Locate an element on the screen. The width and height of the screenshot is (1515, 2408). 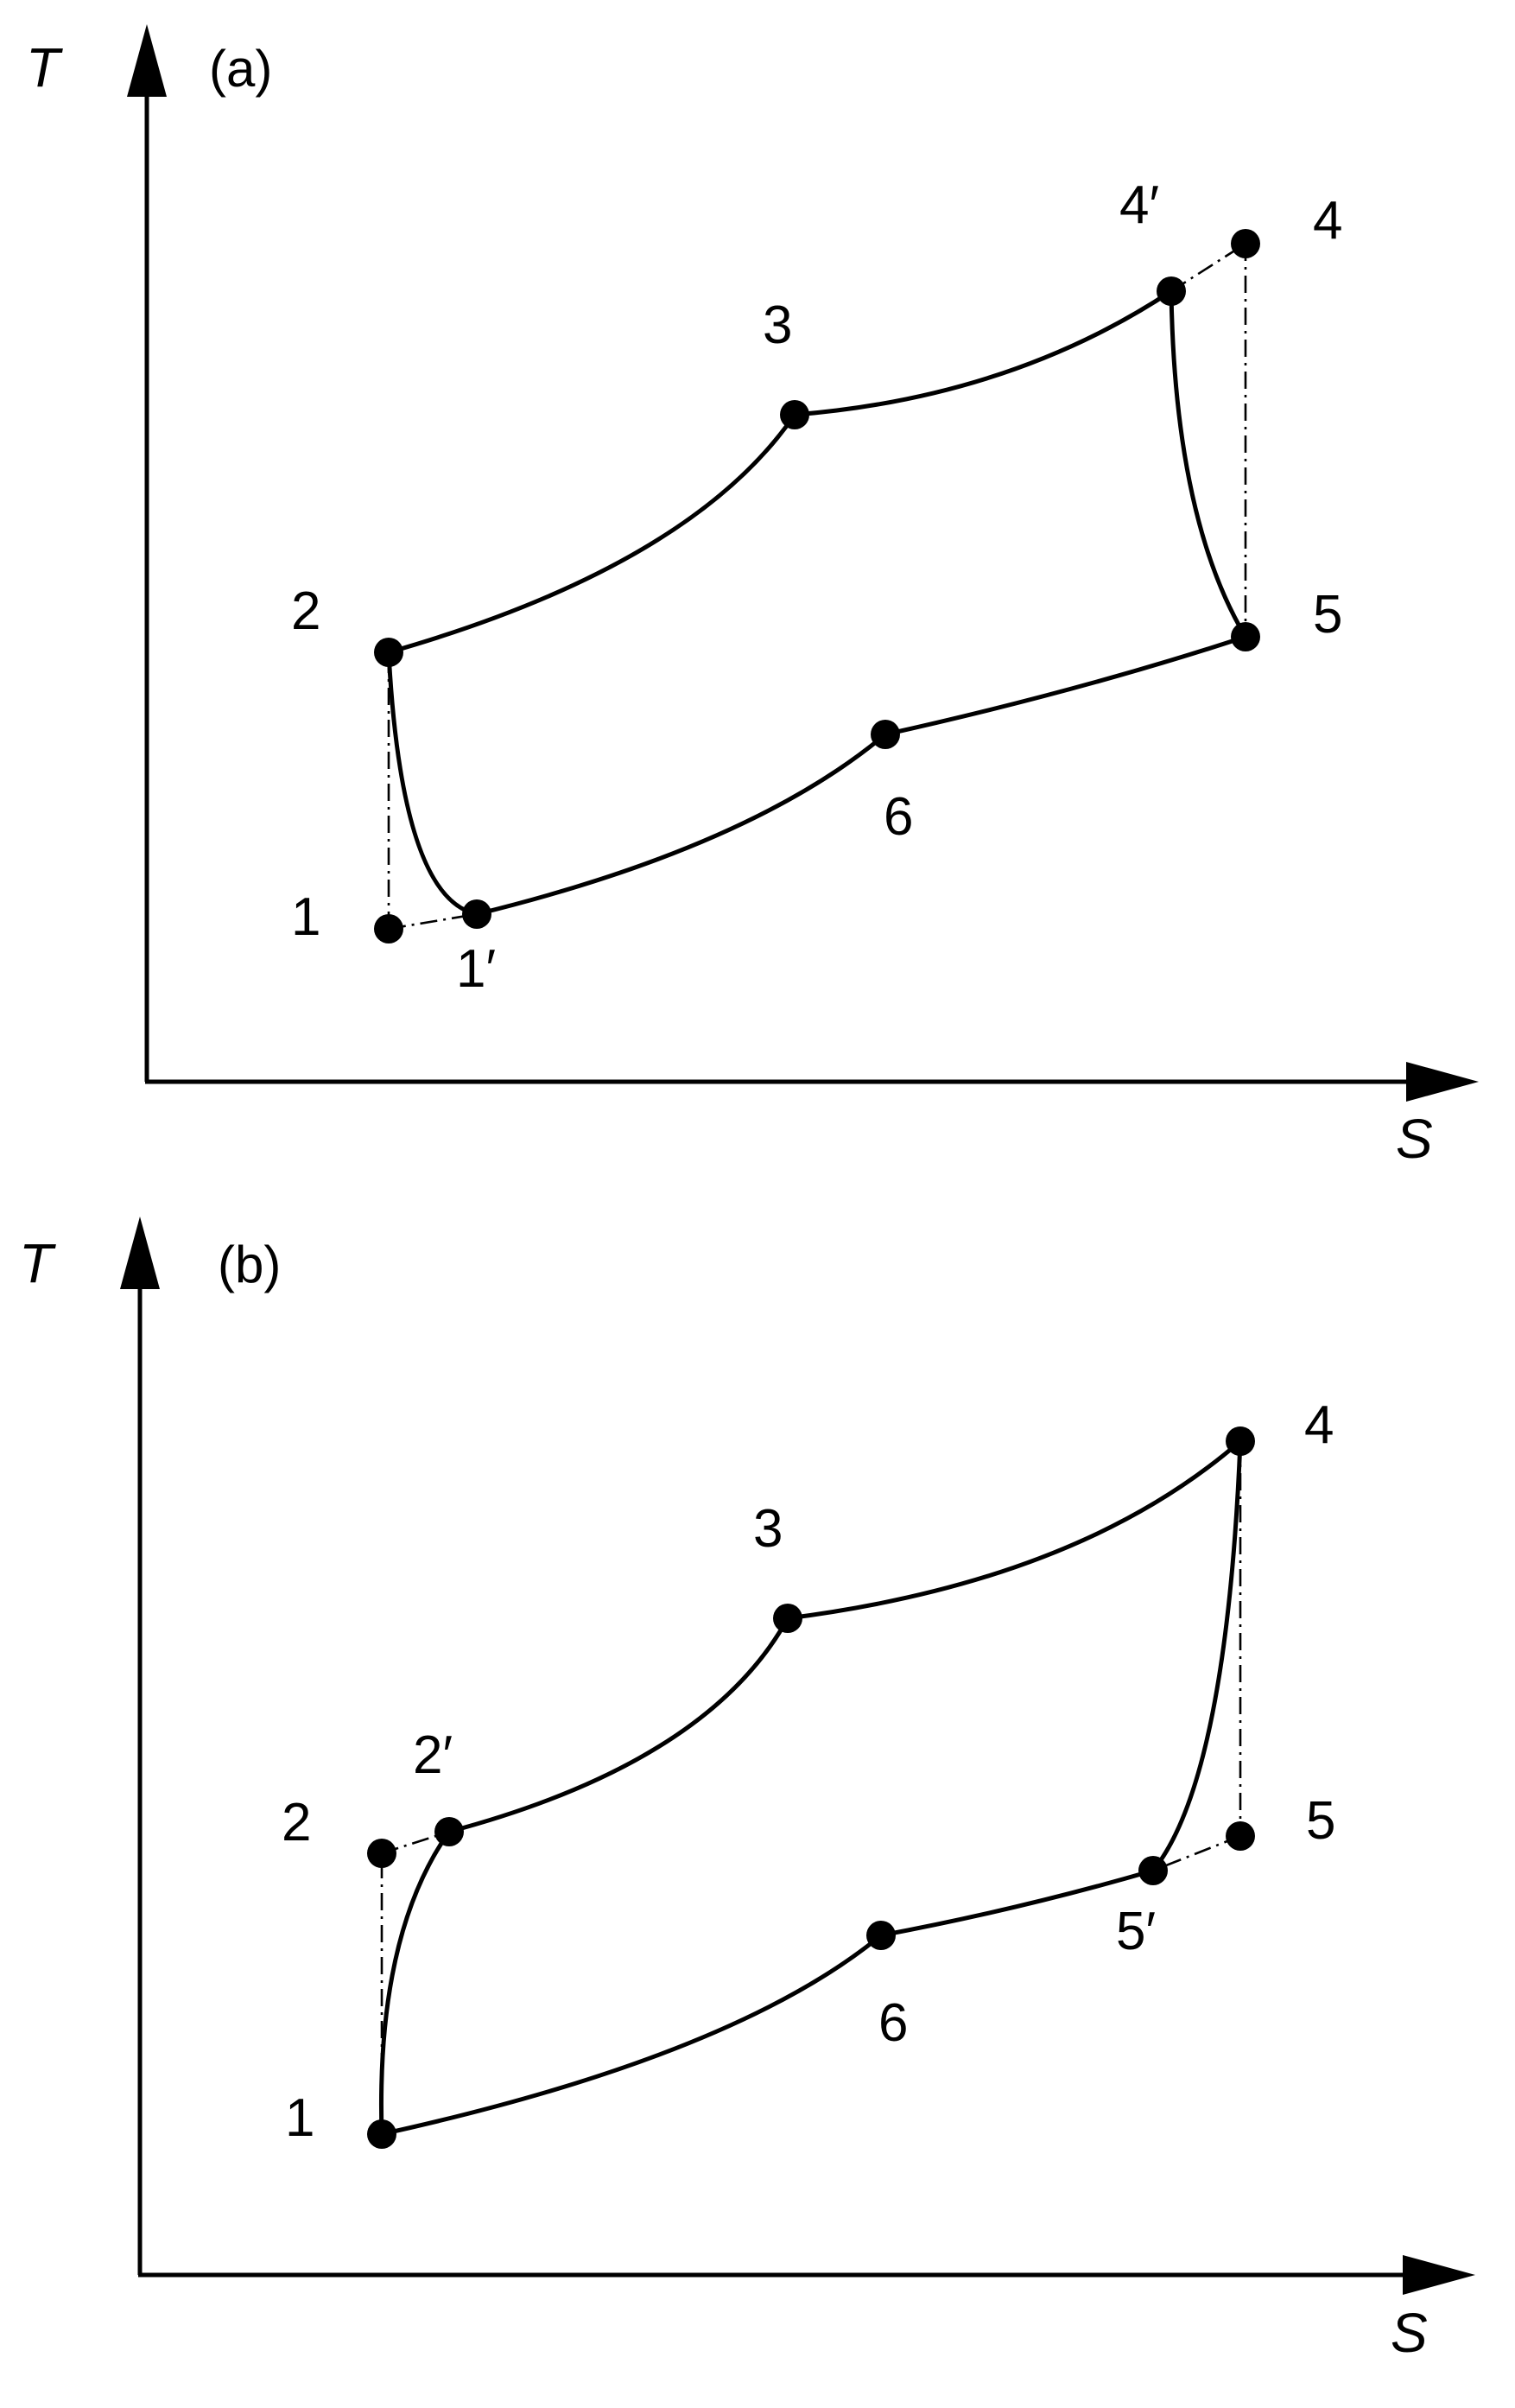
panel-a-x-label: S is located at coordinates (1414, 1139).